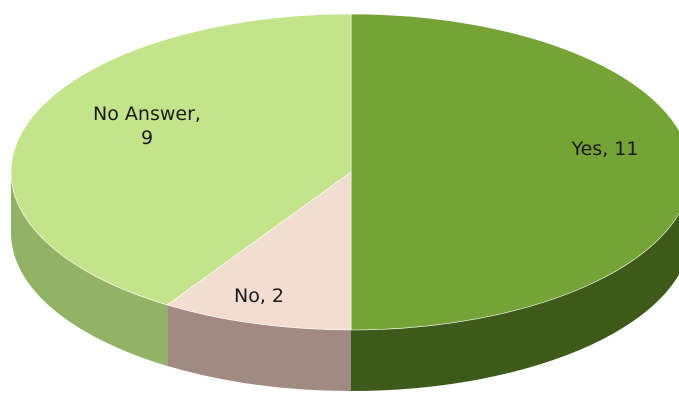  Describe the element at coordinates (147, 126) in the screenshot. I see `data-label-no-answer: No Answer, 9` at that location.